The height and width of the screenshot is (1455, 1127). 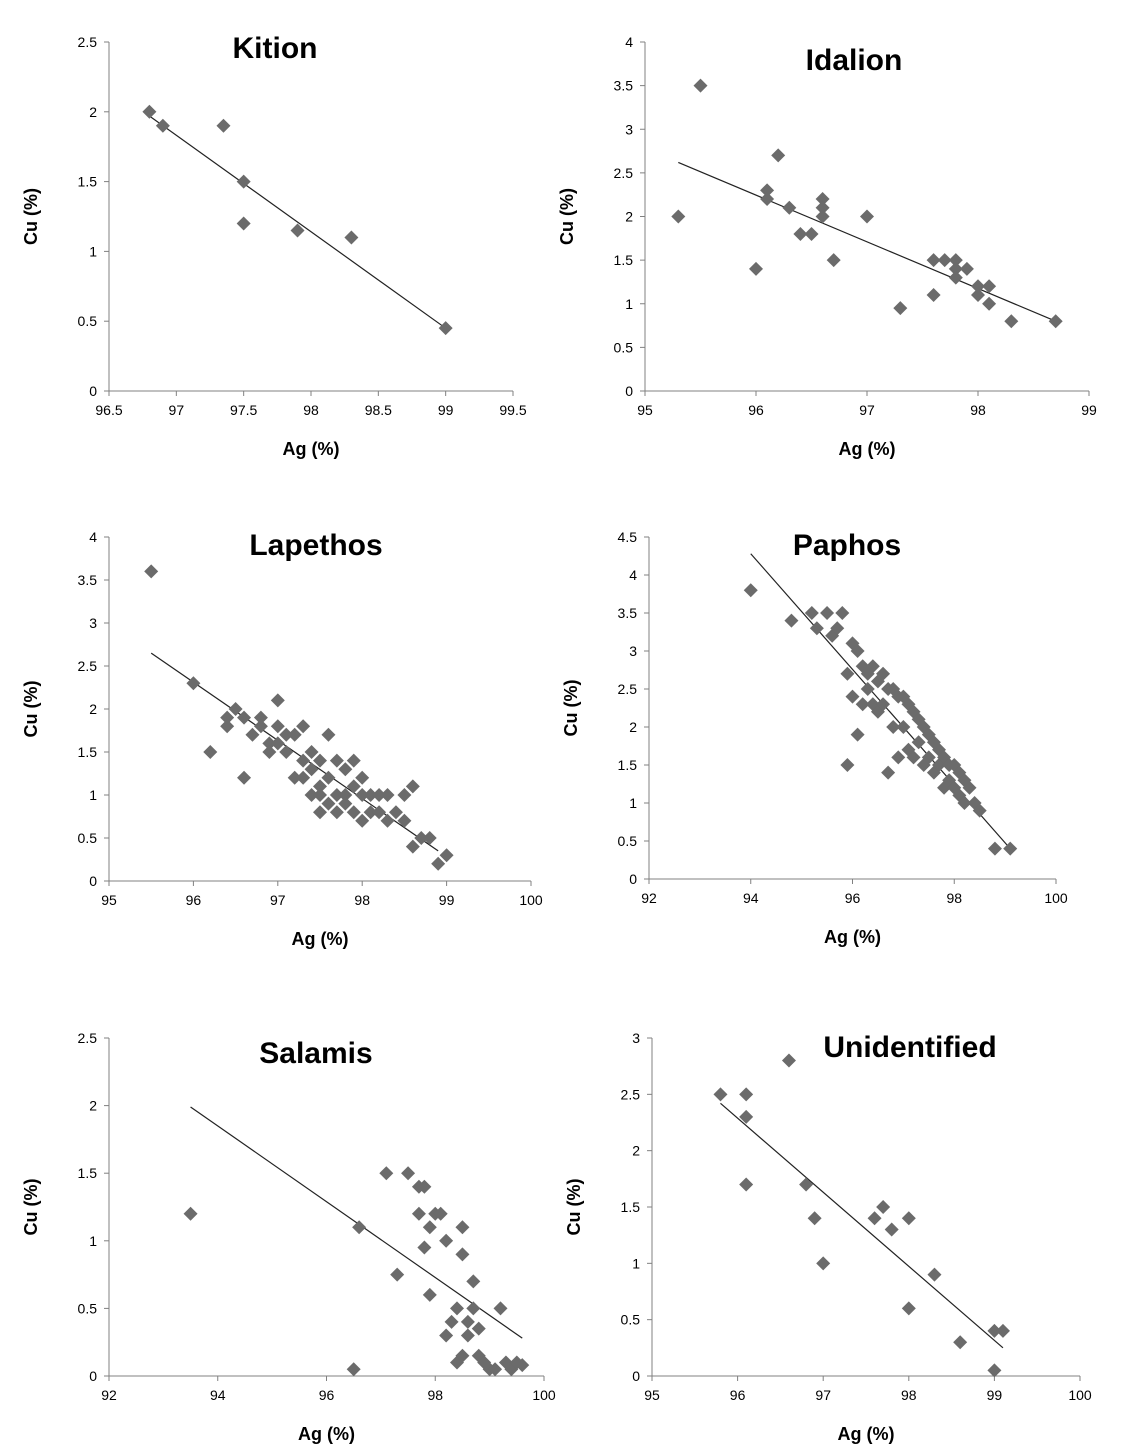 What do you see at coordinates (88, 182) in the screenshot?
I see `y-tick-label: 1.5` at bounding box center [88, 182].